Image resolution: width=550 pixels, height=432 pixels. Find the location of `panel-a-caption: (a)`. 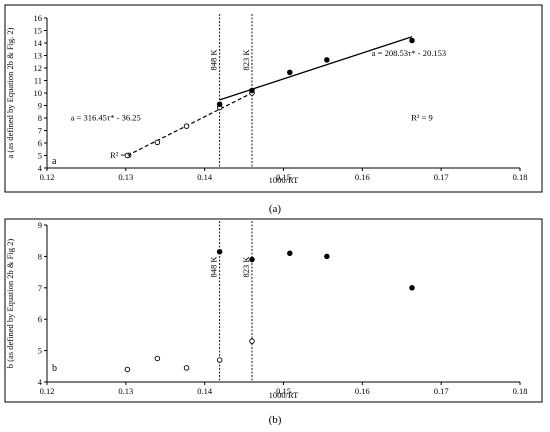

panel-a-caption: (a) is located at coordinates (275, 209).